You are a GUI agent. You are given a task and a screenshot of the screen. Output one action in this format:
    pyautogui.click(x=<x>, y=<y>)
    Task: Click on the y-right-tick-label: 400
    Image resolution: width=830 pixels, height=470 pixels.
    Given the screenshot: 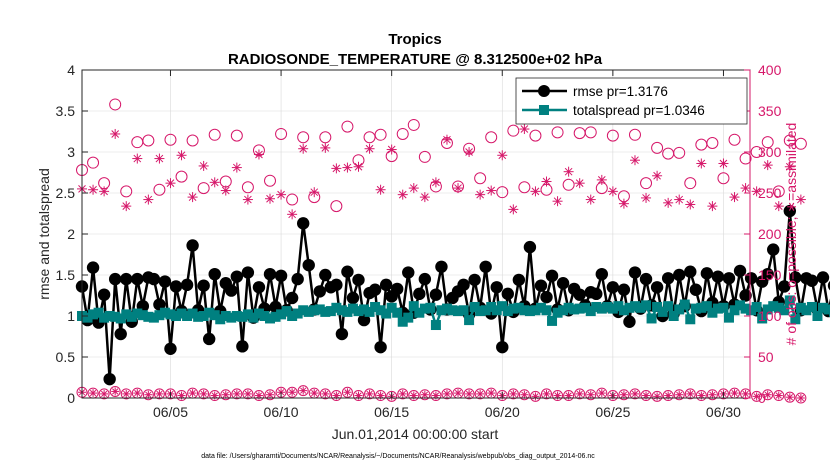 What is the action you would take?
    pyautogui.click(x=770, y=70)
    